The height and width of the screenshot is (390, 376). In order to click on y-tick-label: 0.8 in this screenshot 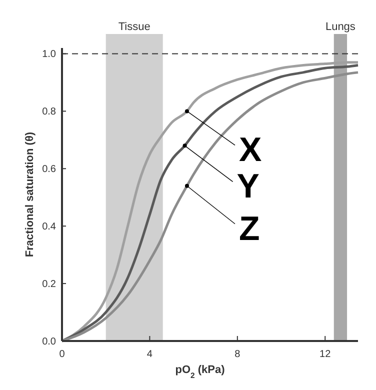, I will do `click(49, 112)`.